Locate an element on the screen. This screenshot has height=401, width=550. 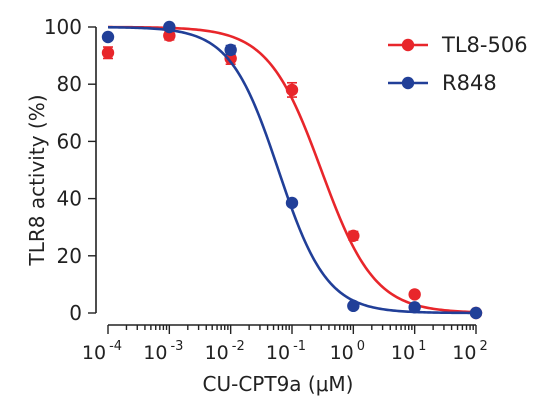
x-tick-label: 10 0 is located at coordinates (347, 351).